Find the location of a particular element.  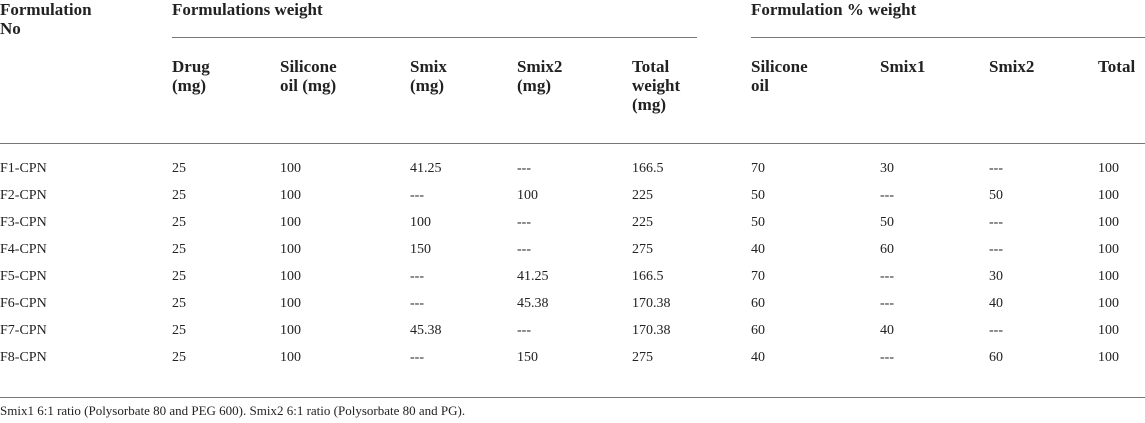

header-rule is located at coordinates (572, 143).